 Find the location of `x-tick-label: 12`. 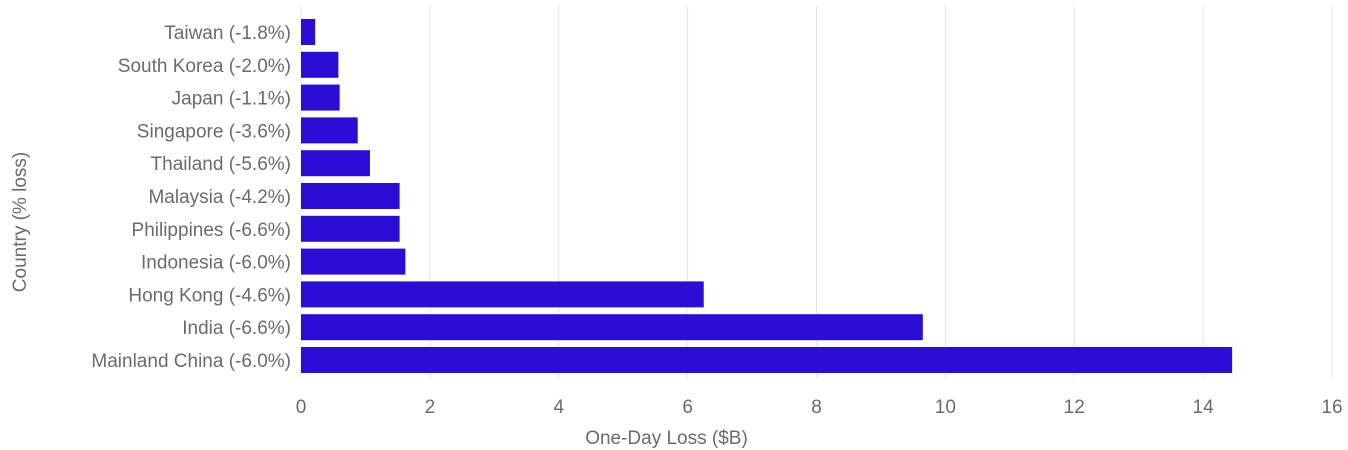

x-tick-label: 12 is located at coordinates (1074, 407).